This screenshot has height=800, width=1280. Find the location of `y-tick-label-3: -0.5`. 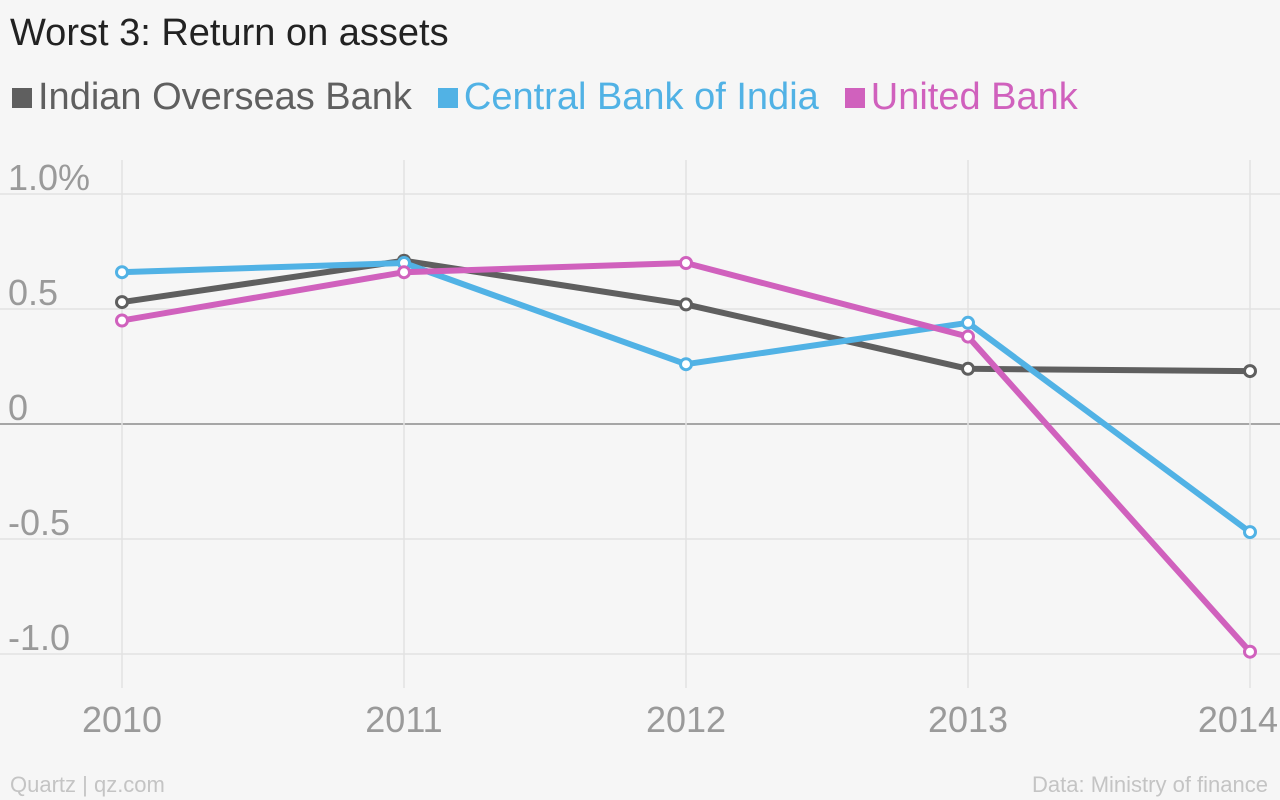

y-tick-label-3: -0.5 is located at coordinates (39, 522).